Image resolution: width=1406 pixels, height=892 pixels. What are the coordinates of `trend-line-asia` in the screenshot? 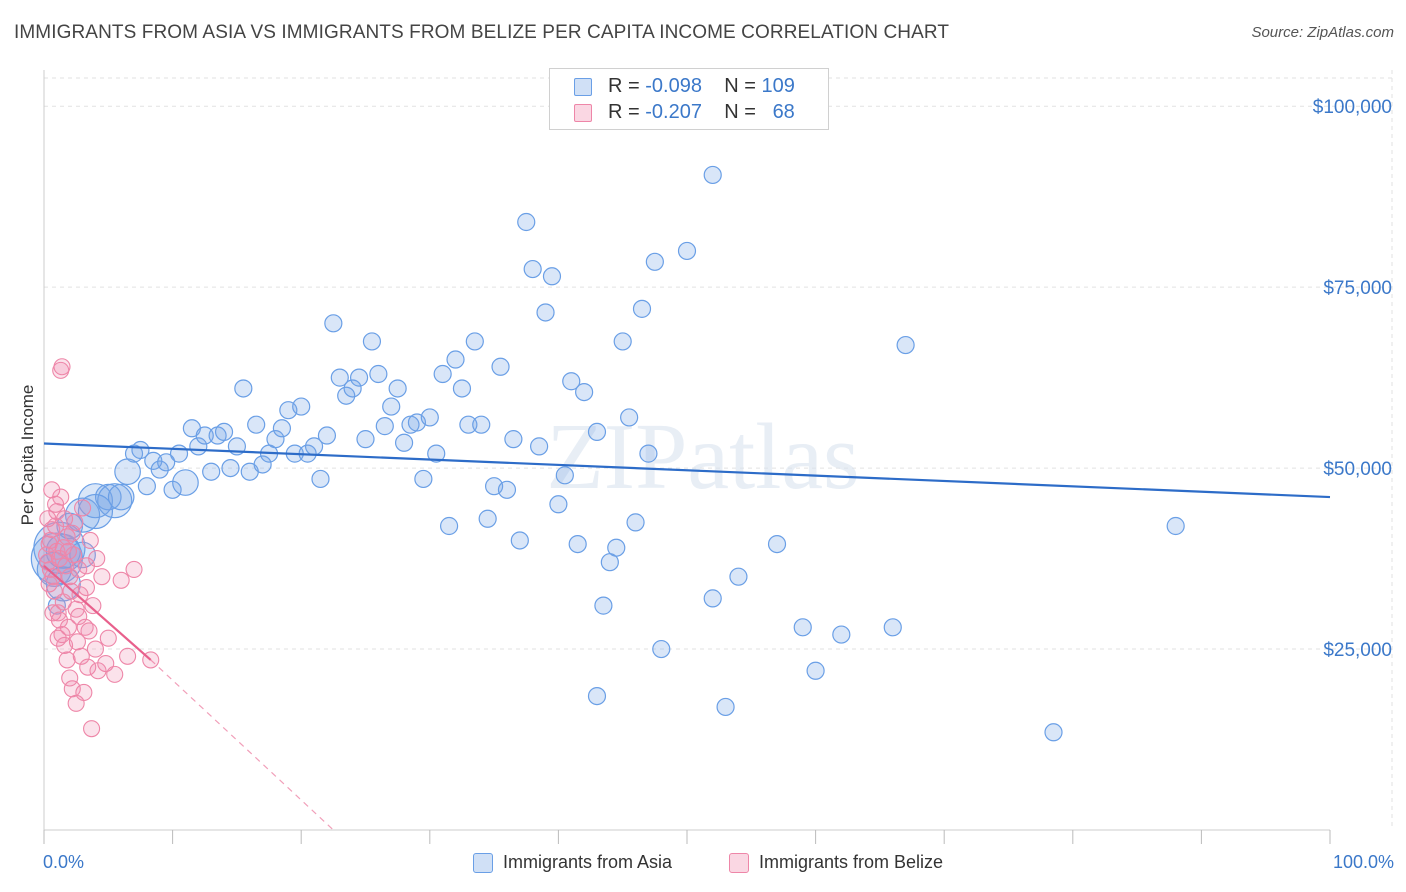 It's located at (687, 470).